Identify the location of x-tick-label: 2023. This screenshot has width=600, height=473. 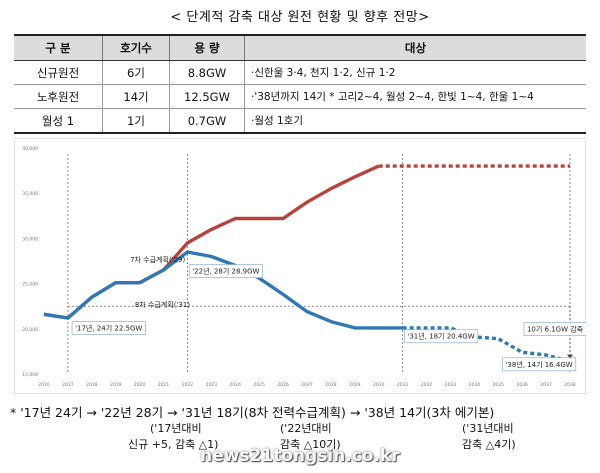
(212, 385).